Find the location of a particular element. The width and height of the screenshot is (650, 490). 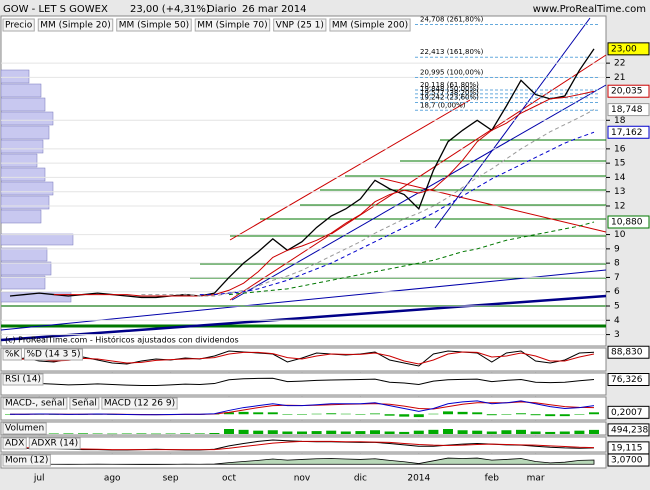

fib-label: 22,413 (161,80%) is located at coordinates (452, 52).